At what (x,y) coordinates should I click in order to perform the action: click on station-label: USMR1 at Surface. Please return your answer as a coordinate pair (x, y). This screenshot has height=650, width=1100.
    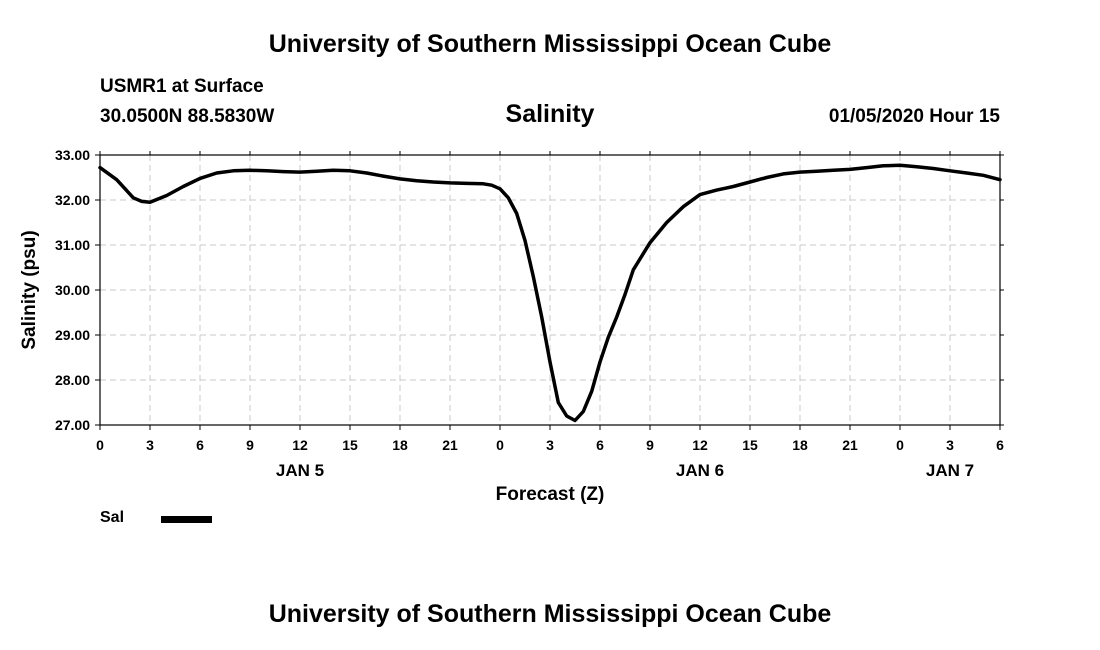
    Looking at the image, I should click on (182, 86).